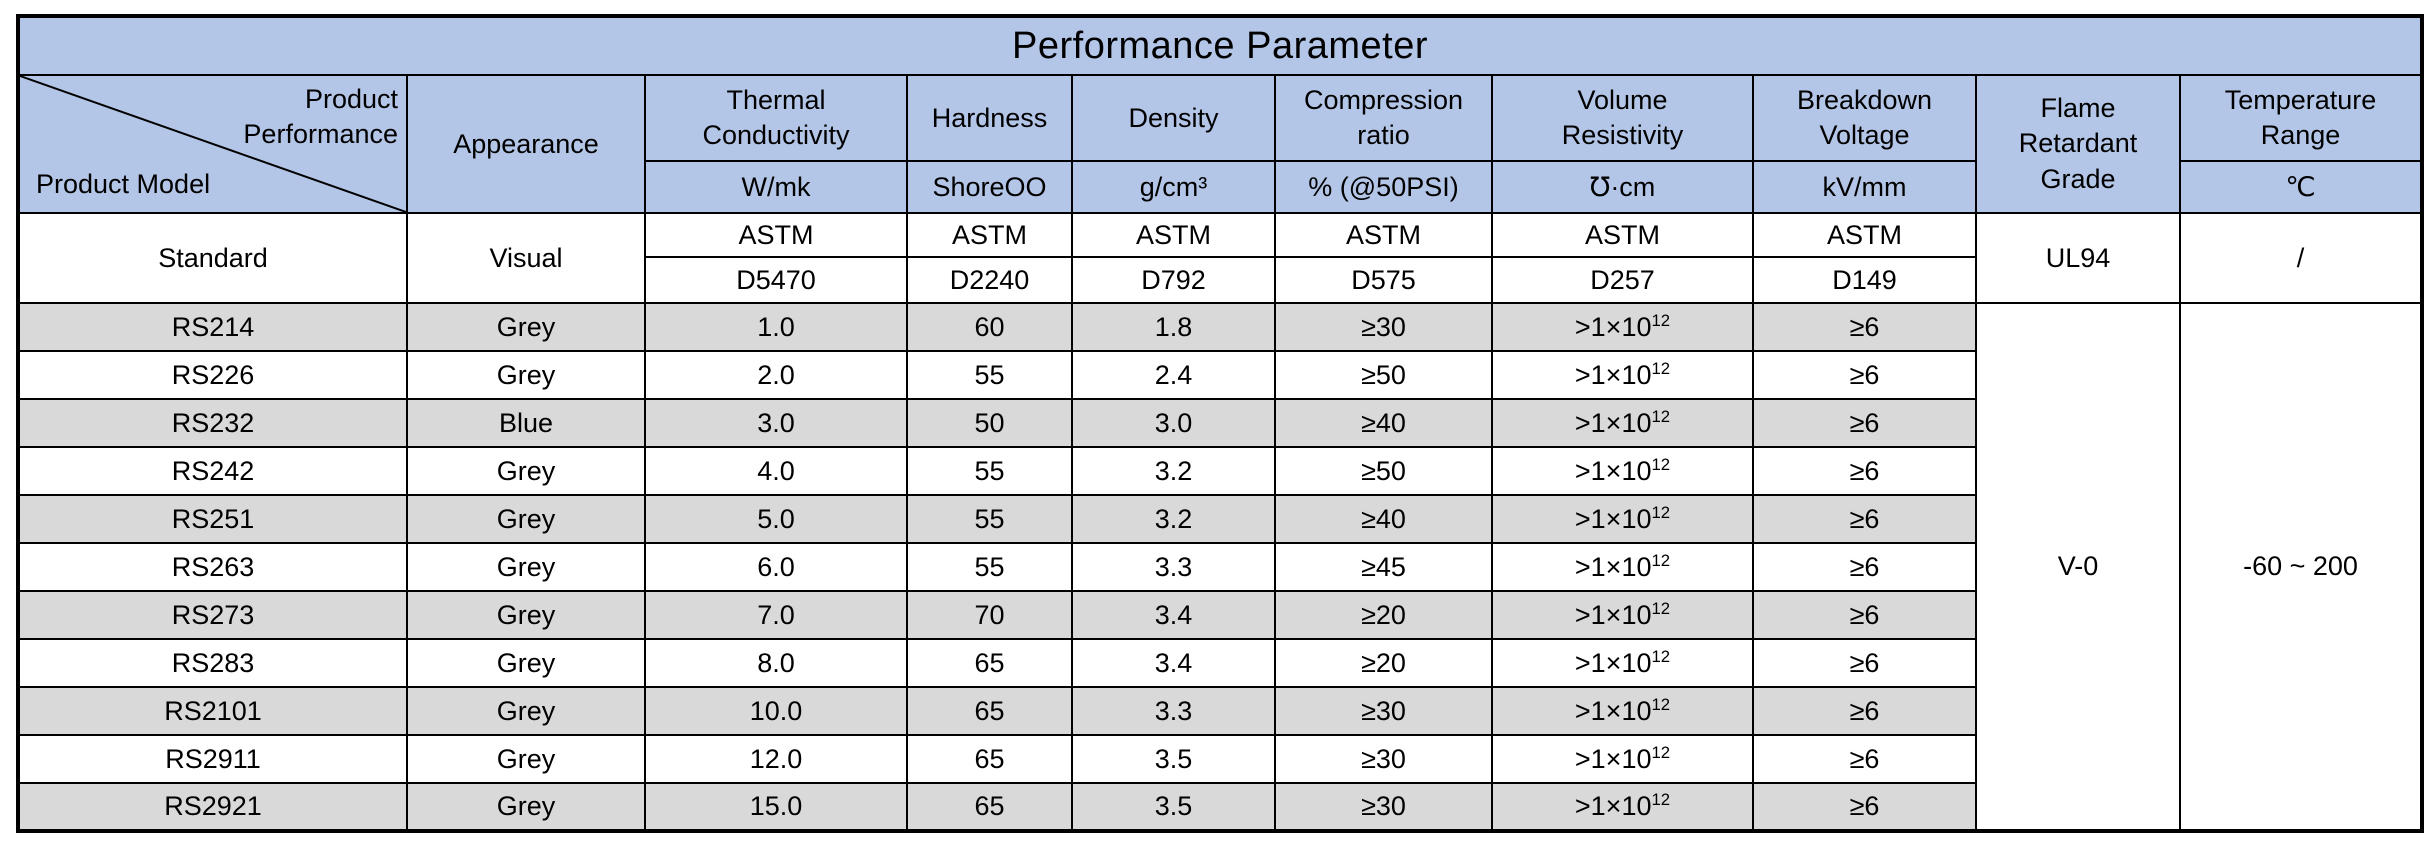 The width and height of the screenshot is (2430, 852). I want to click on standard-org-hardness: ASTM, so click(989, 235).